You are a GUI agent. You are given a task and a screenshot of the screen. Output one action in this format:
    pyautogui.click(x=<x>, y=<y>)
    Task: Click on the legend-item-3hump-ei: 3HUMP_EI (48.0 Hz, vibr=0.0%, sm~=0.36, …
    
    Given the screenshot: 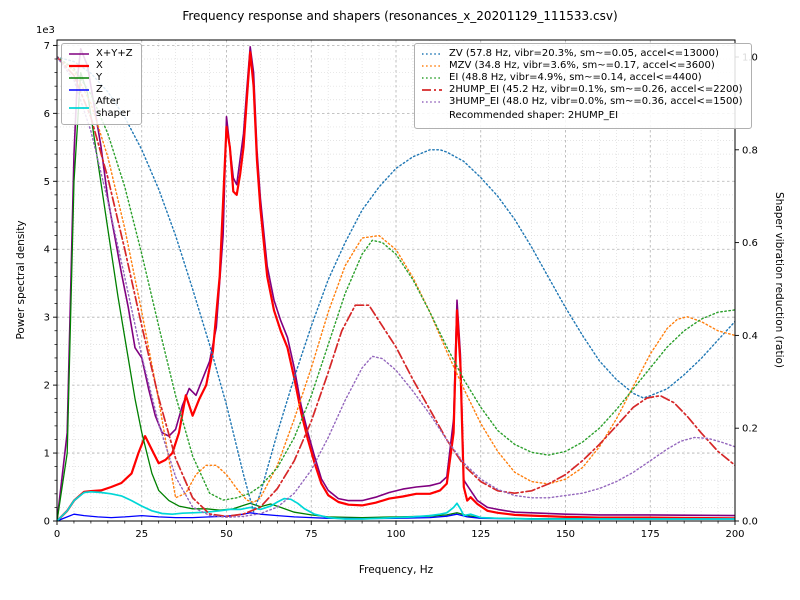 What is the action you would take?
    pyautogui.click(x=582, y=102)
    